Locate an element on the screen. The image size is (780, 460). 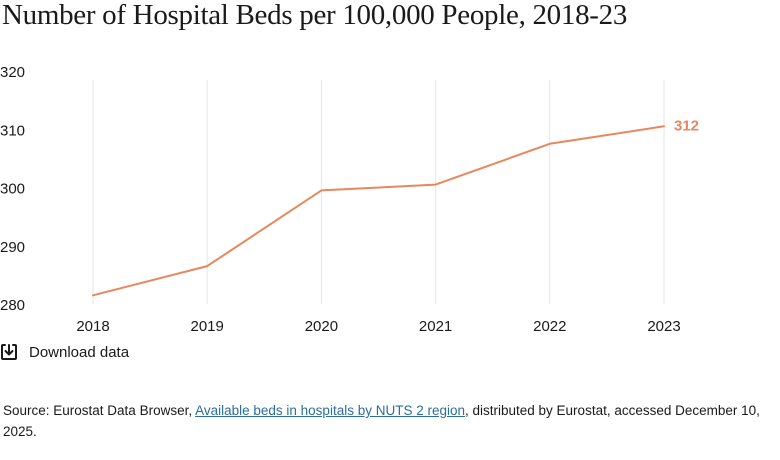
data-labels: 312 is located at coordinates (686, 125).